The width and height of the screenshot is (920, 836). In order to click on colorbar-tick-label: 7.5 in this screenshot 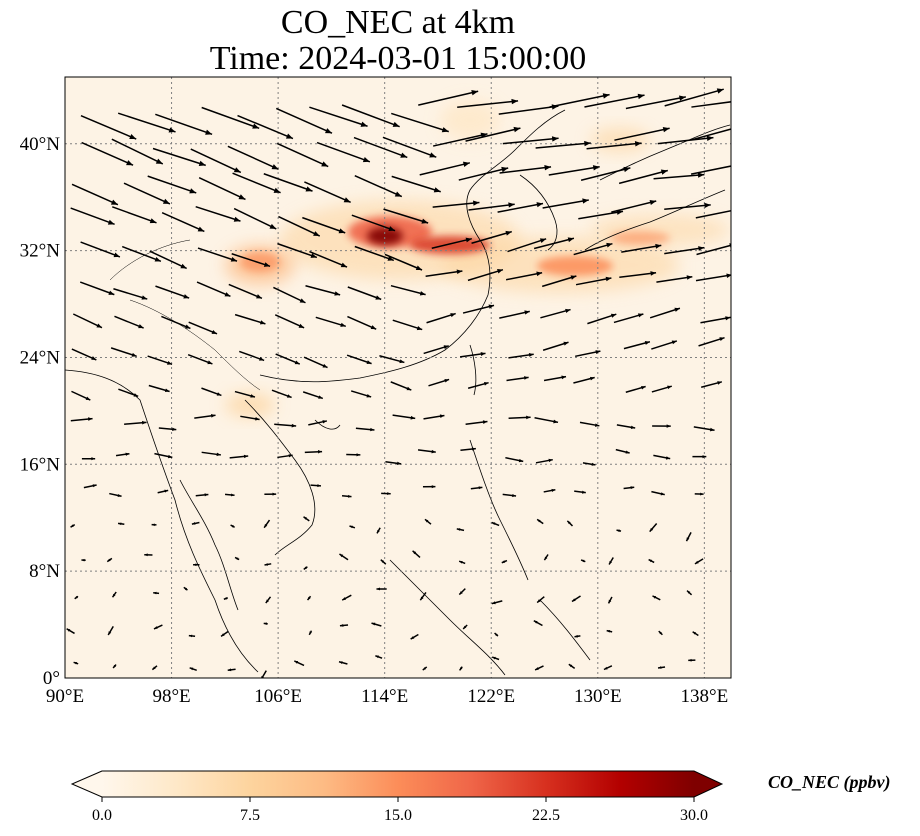, I will do `click(250, 815)`.